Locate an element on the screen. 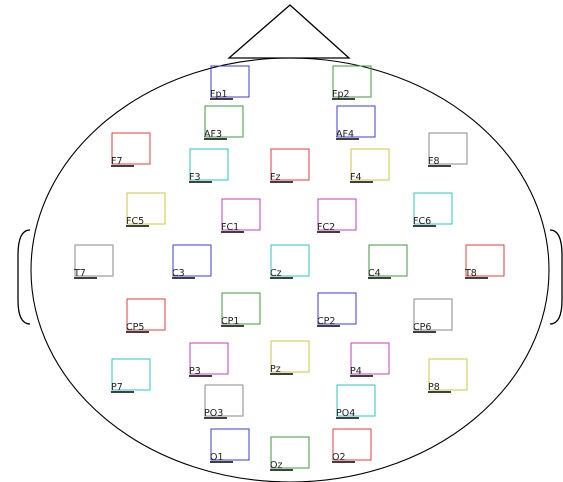  electrode-fz: Fz is located at coordinates (290, 165).